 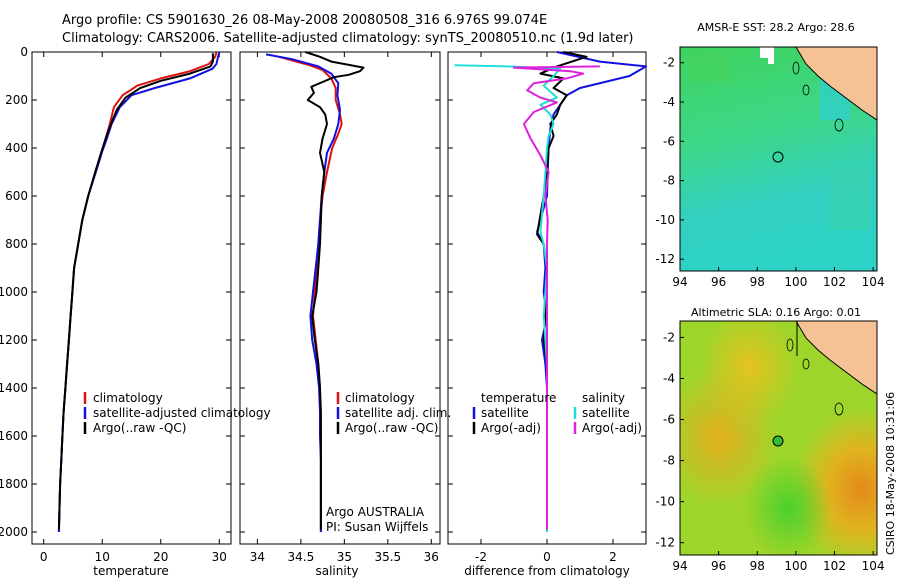 What do you see at coordinates (14, 340) in the screenshot?
I see `y-tick-label: 1200` at bounding box center [14, 340].